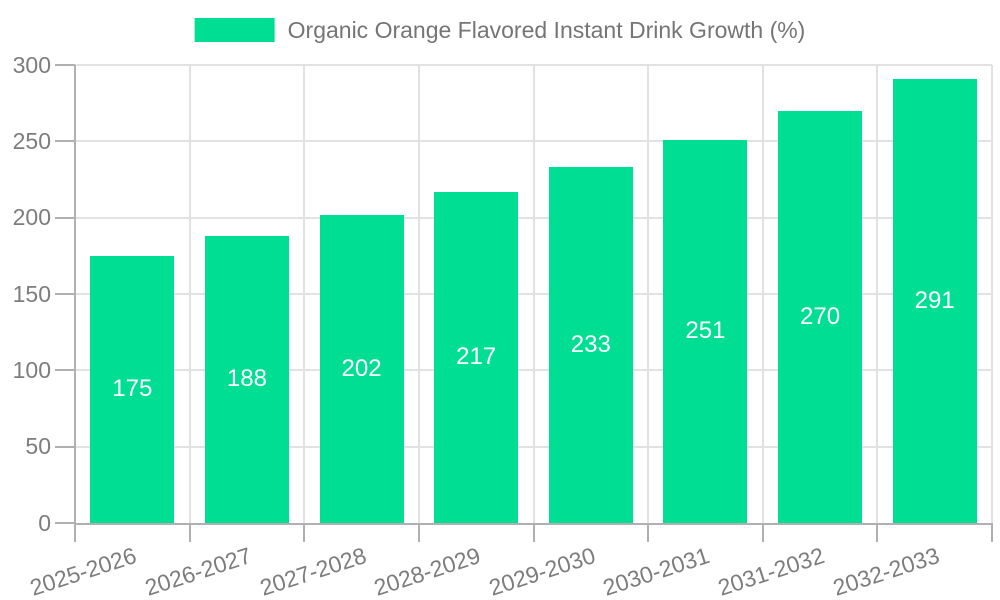  I want to click on bar-value-label: 188, so click(246, 379).